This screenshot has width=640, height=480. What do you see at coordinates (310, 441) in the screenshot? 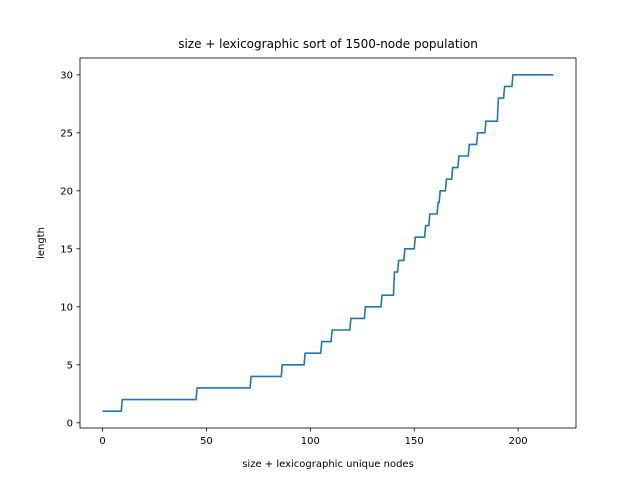
I see `x-tick-label: 100` at bounding box center [310, 441].